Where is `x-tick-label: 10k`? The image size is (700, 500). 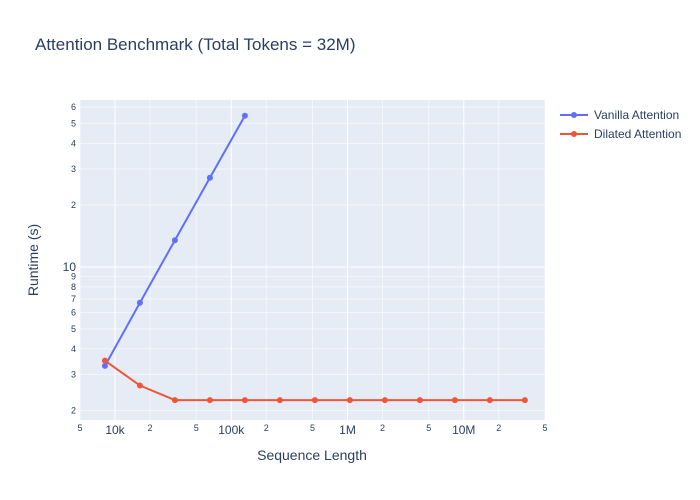 x-tick-label: 10k is located at coordinates (115, 430).